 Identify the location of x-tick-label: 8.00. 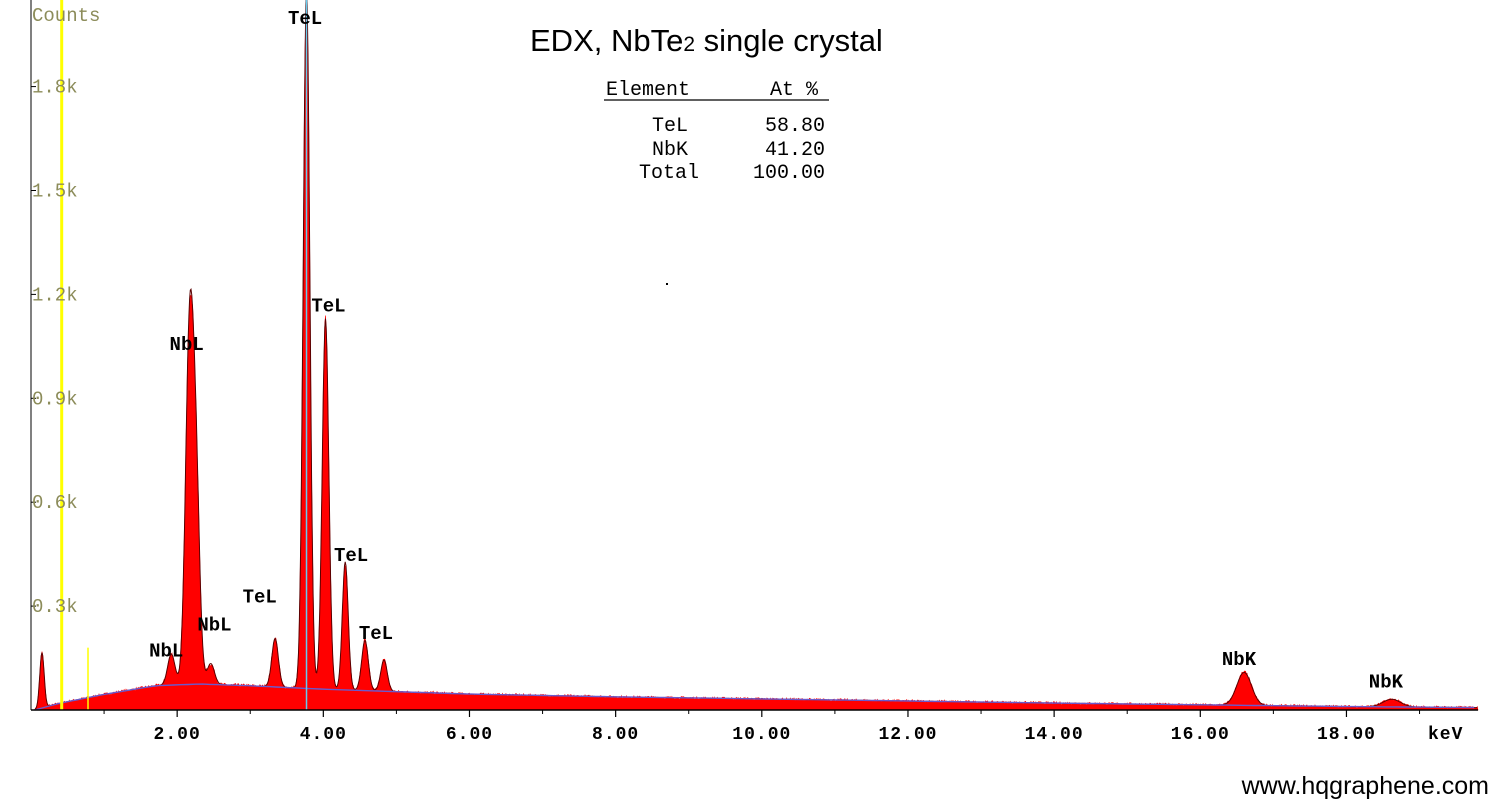
(615, 735).